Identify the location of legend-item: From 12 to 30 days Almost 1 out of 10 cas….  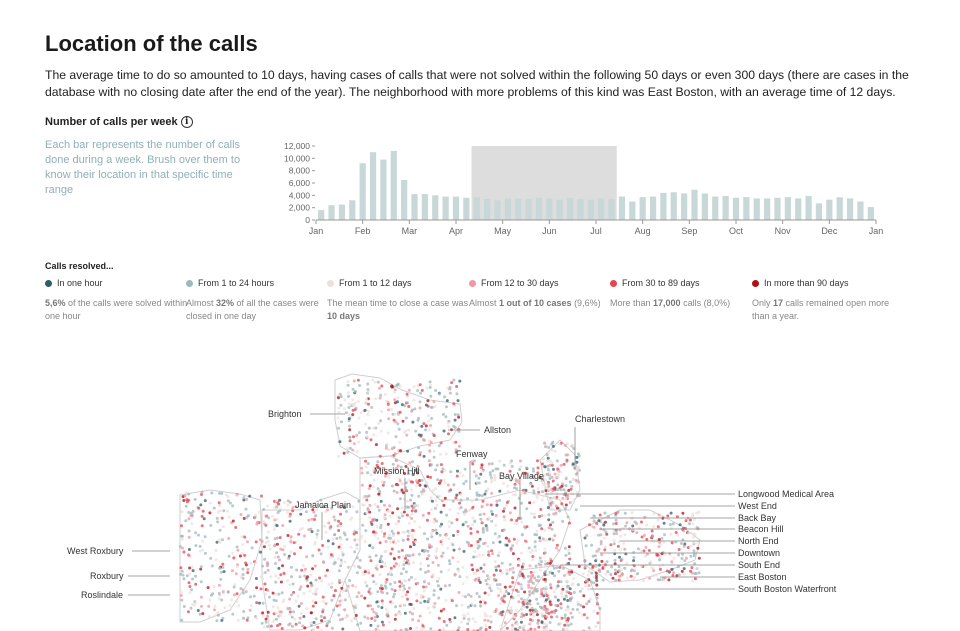
(544, 294).